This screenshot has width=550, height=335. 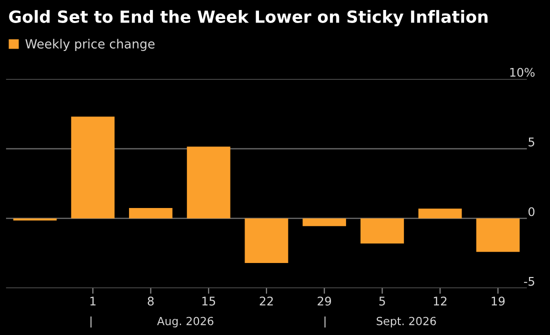 What do you see at coordinates (185, 322) in the screenshot?
I see `text: Aug. 2026` at bounding box center [185, 322].